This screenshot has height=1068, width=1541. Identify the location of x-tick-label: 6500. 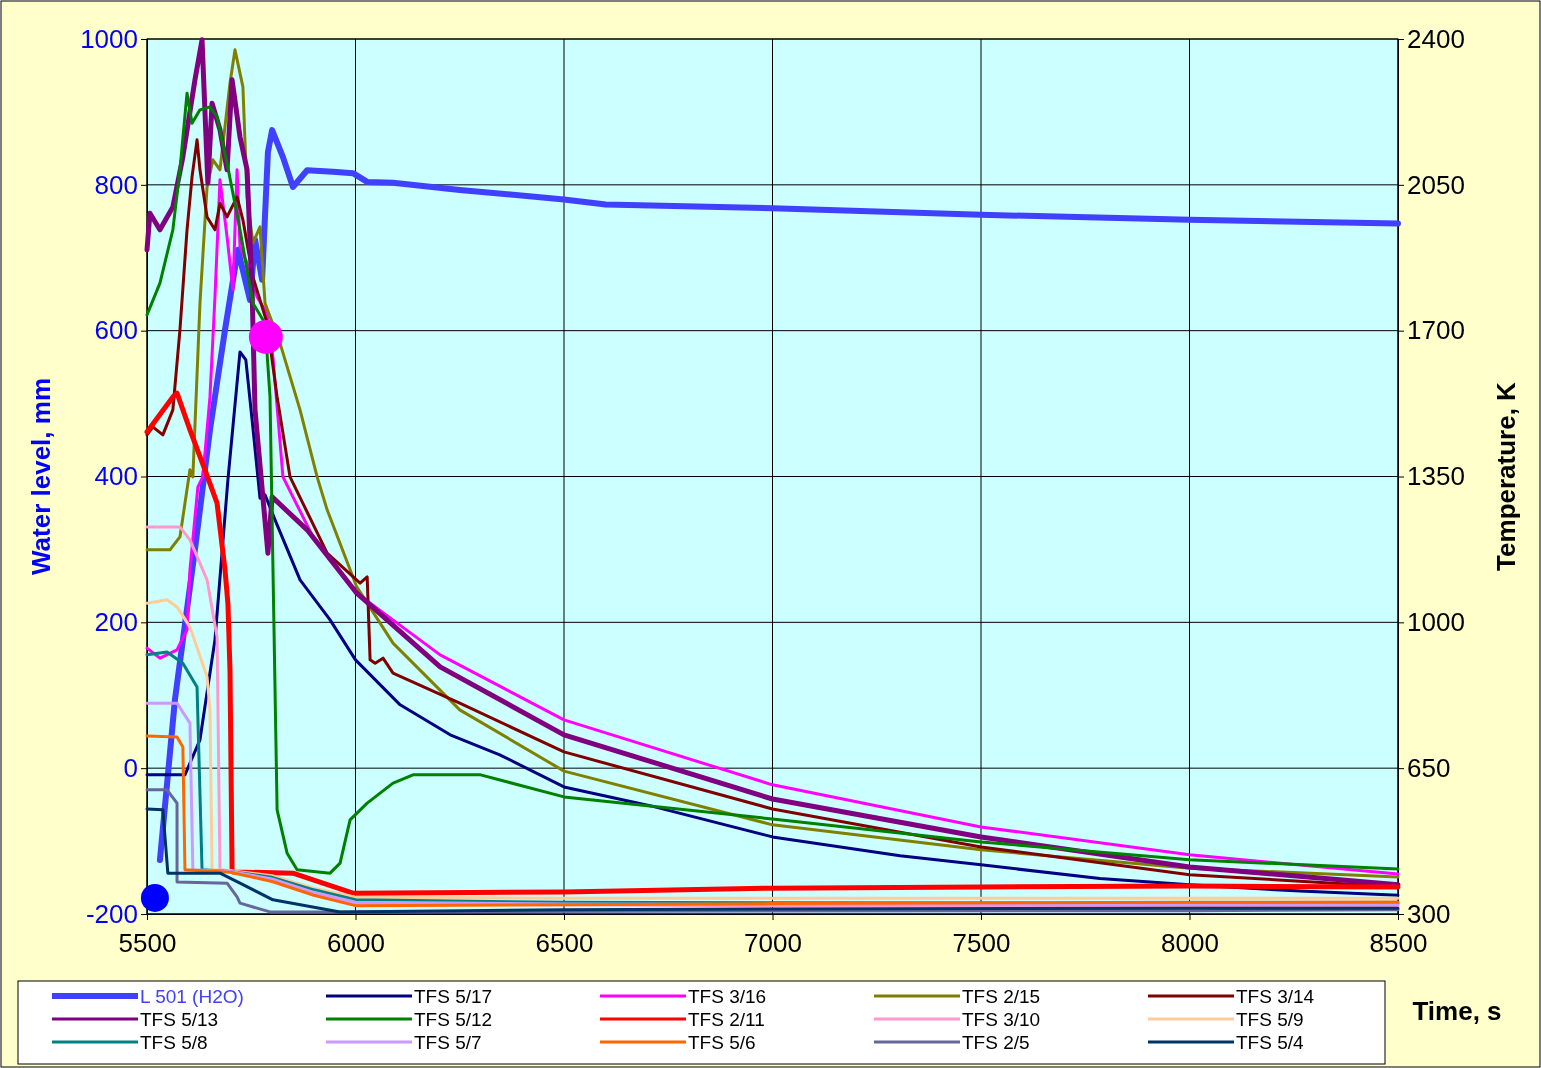
(564, 942).